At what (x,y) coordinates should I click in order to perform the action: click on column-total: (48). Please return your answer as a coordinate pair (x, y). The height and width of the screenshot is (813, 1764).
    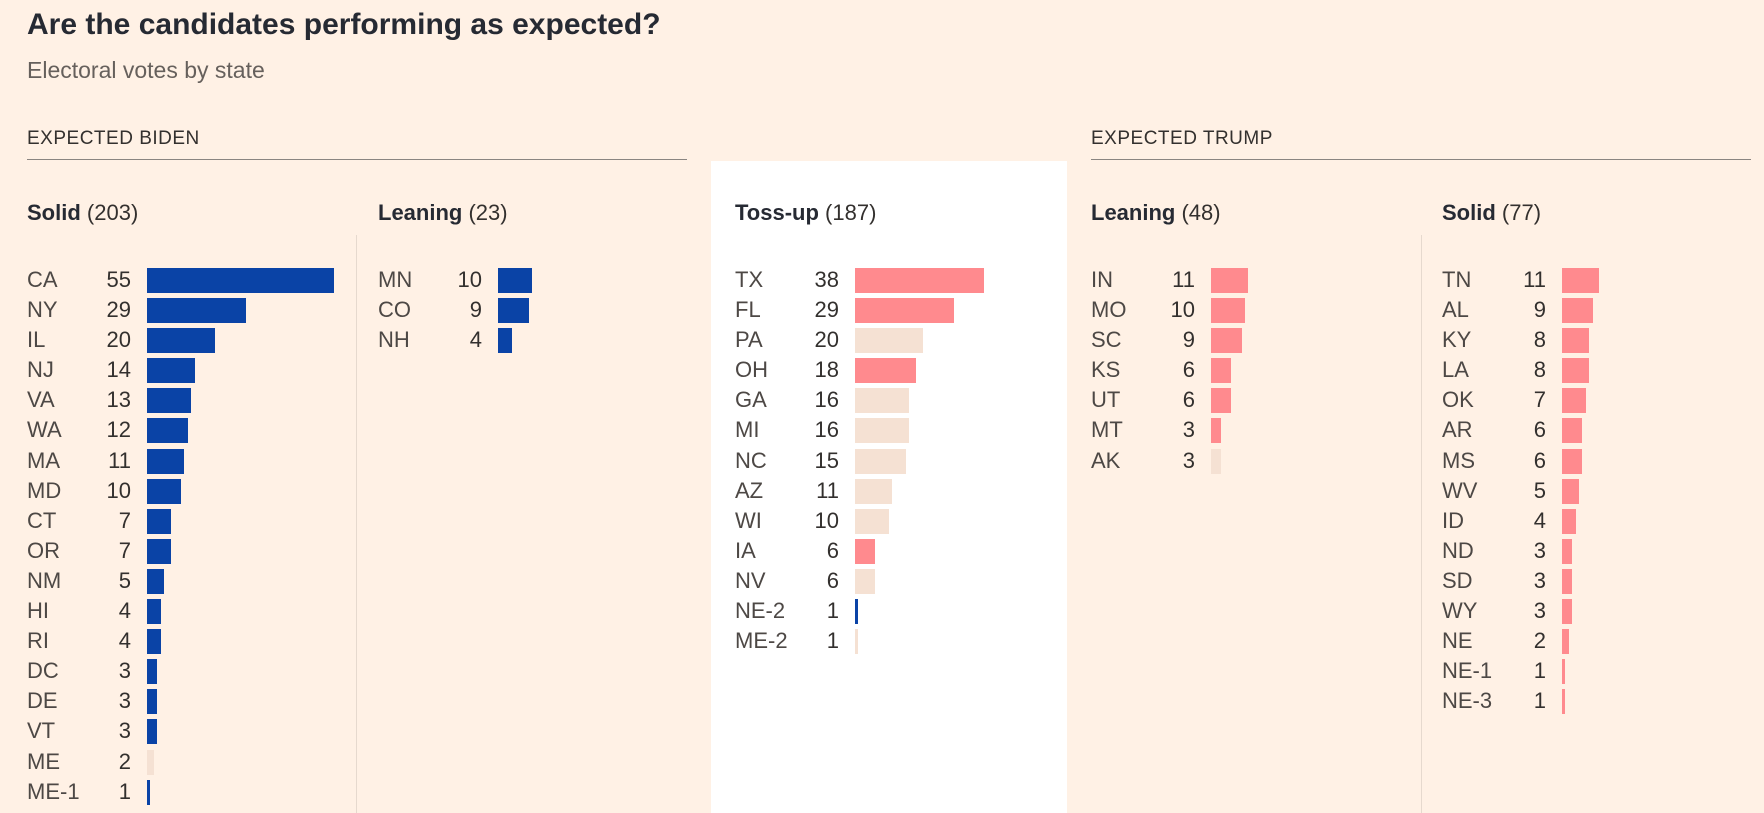
    Looking at the image, I should click on (1201, 212).